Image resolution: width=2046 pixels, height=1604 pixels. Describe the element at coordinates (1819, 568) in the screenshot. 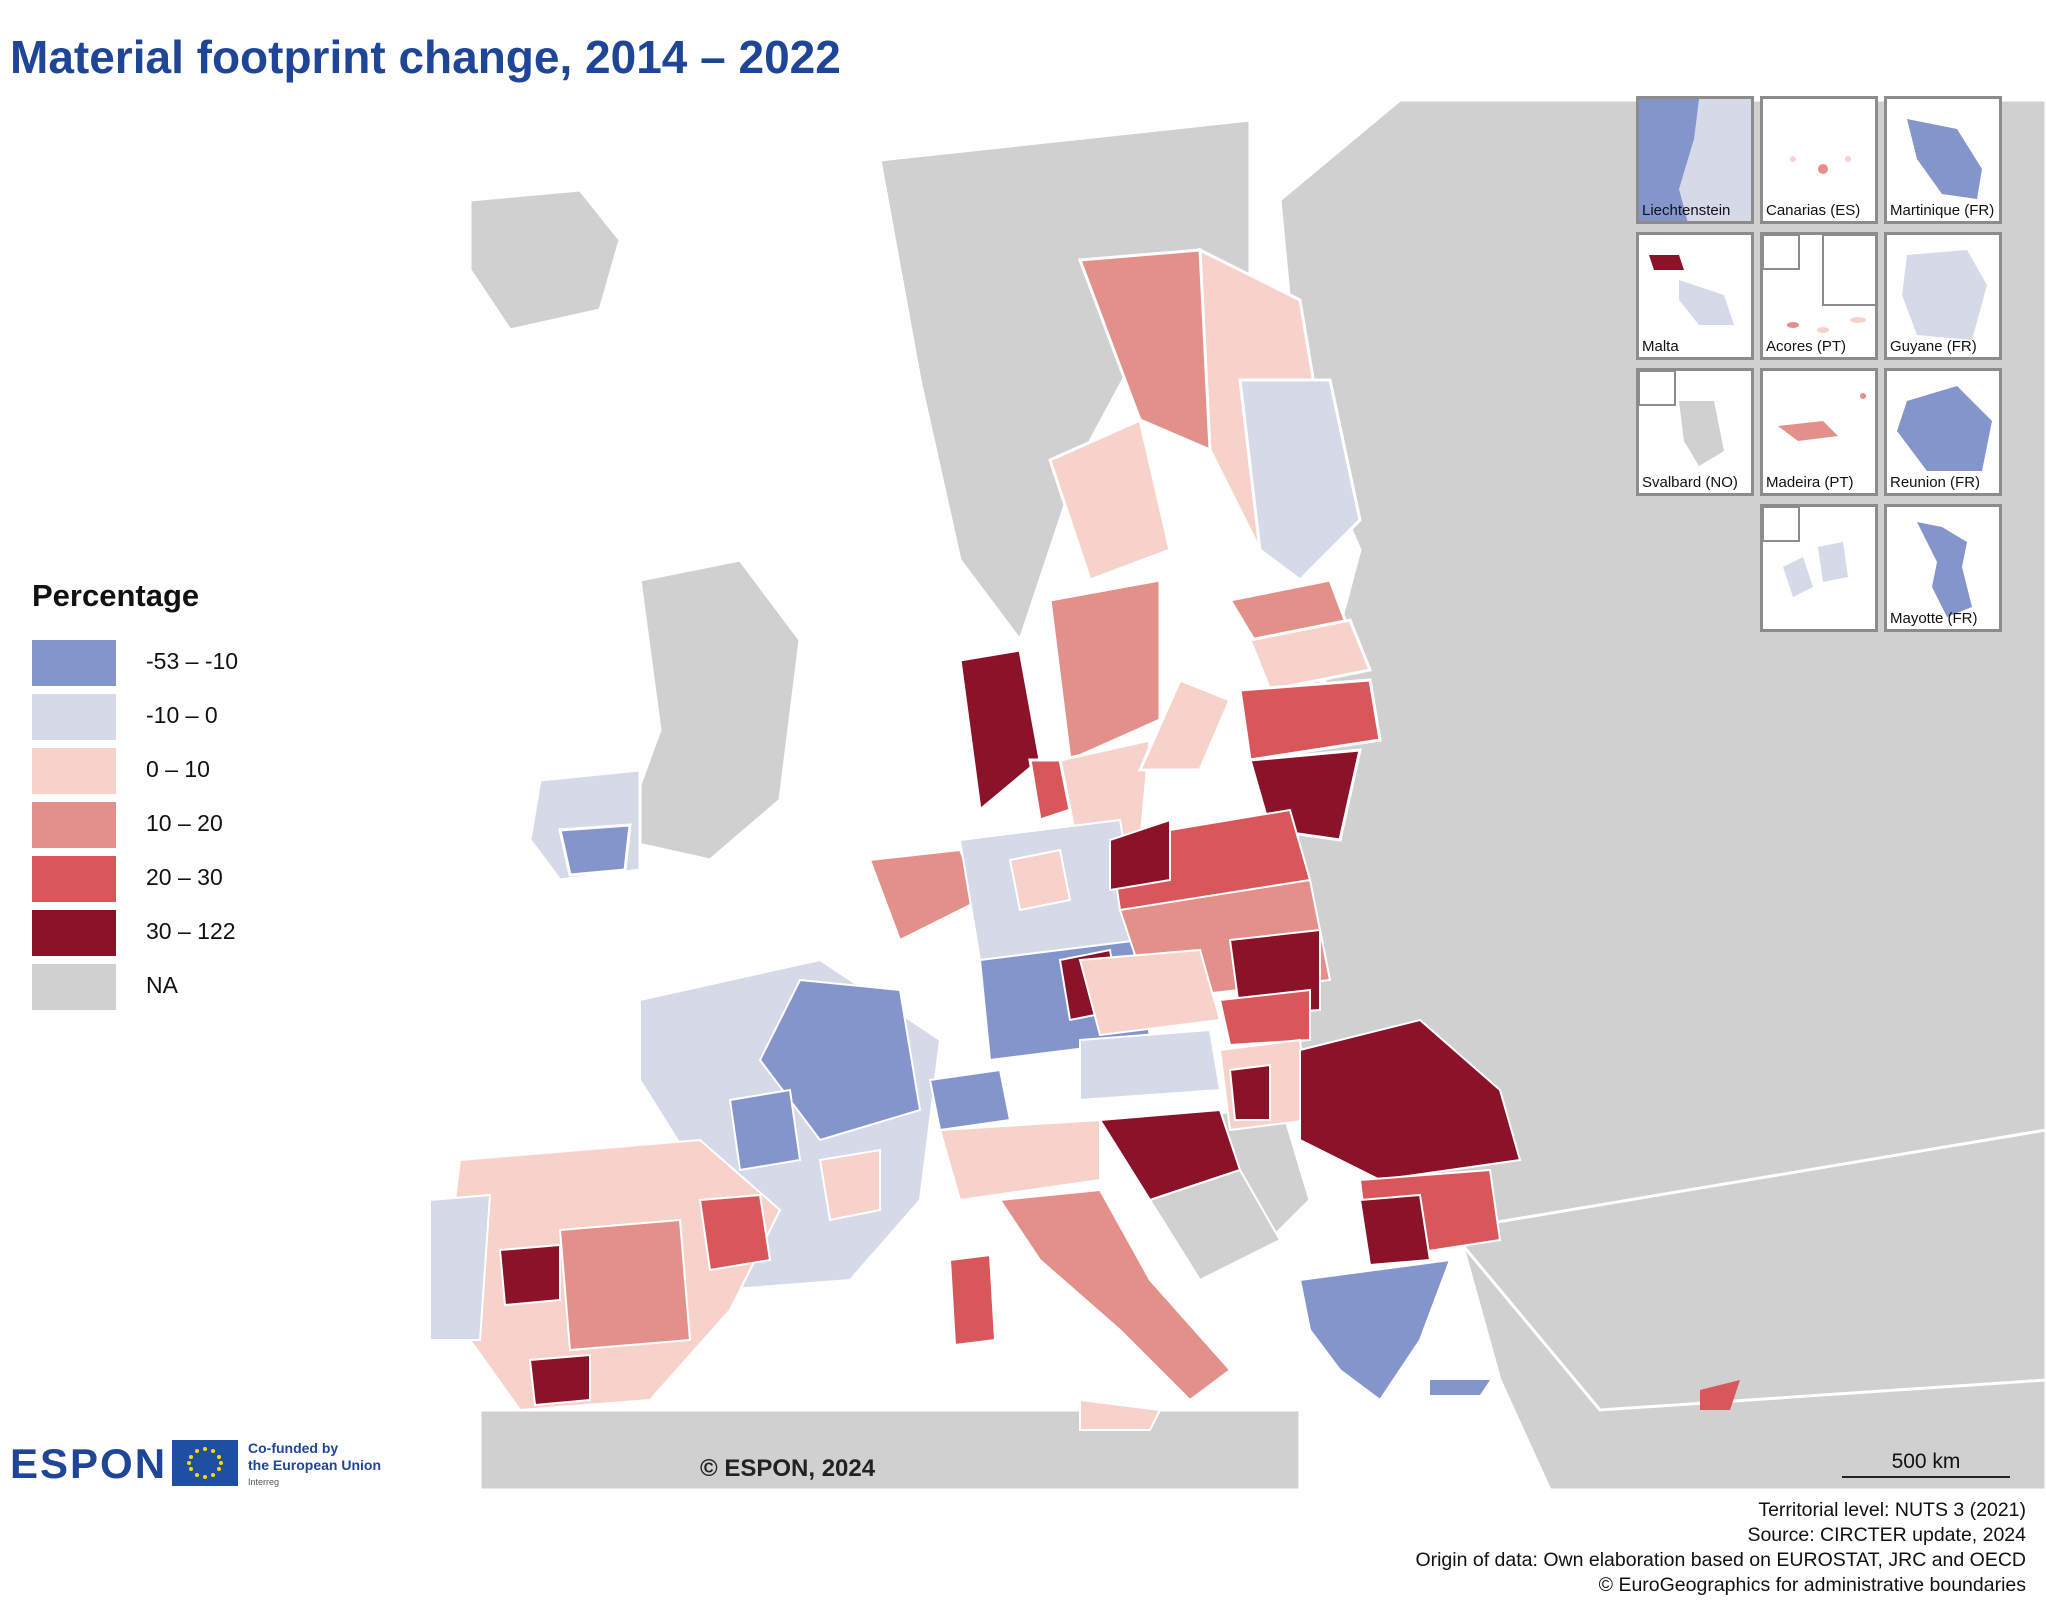

I see `inset-guadeloupe` at that location.